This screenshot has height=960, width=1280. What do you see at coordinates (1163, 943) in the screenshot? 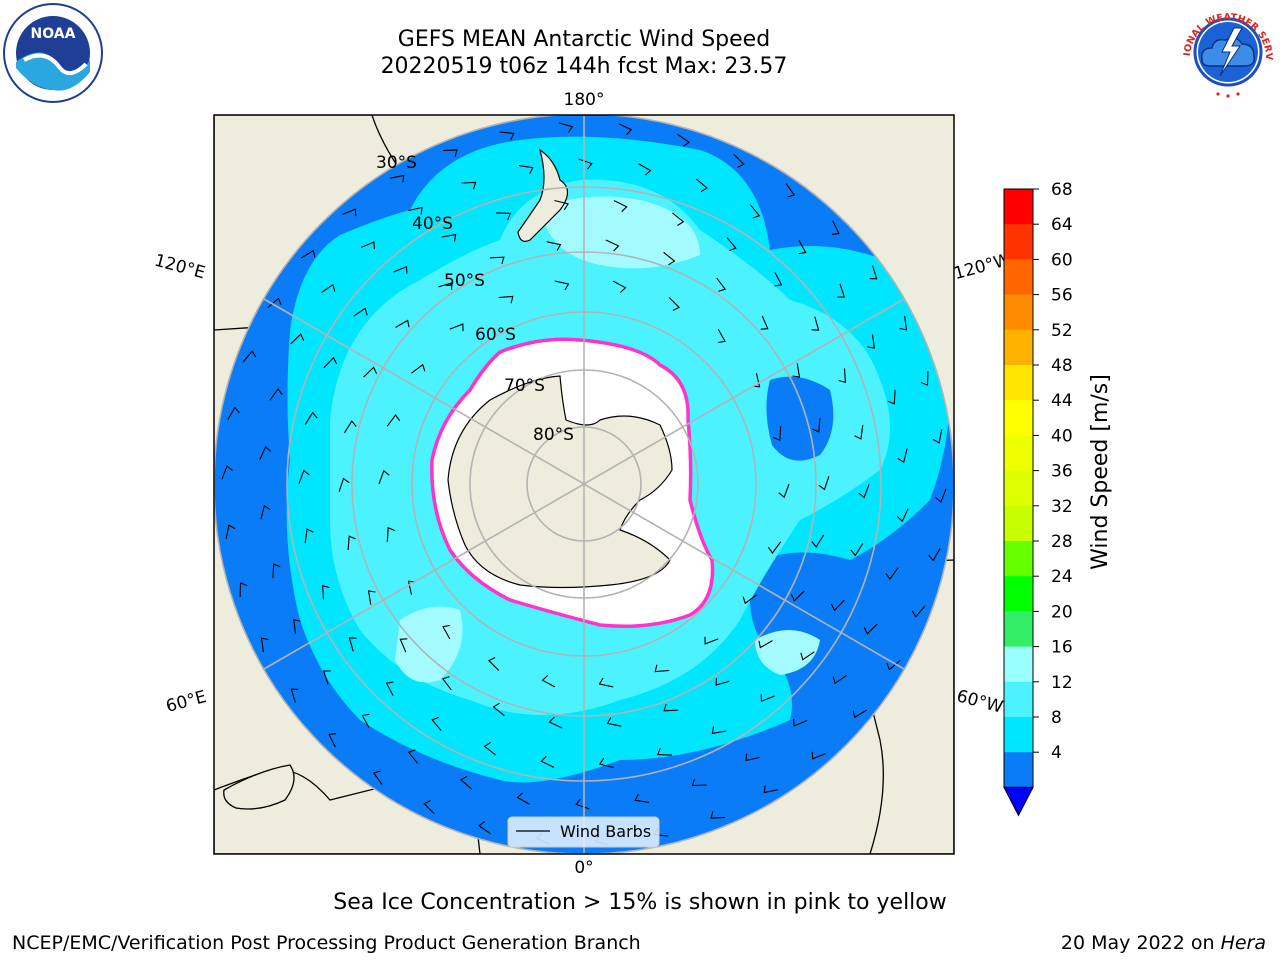
I see `footer-date: 20 May 2022 on Hera` at bounding box center [1163, 943].